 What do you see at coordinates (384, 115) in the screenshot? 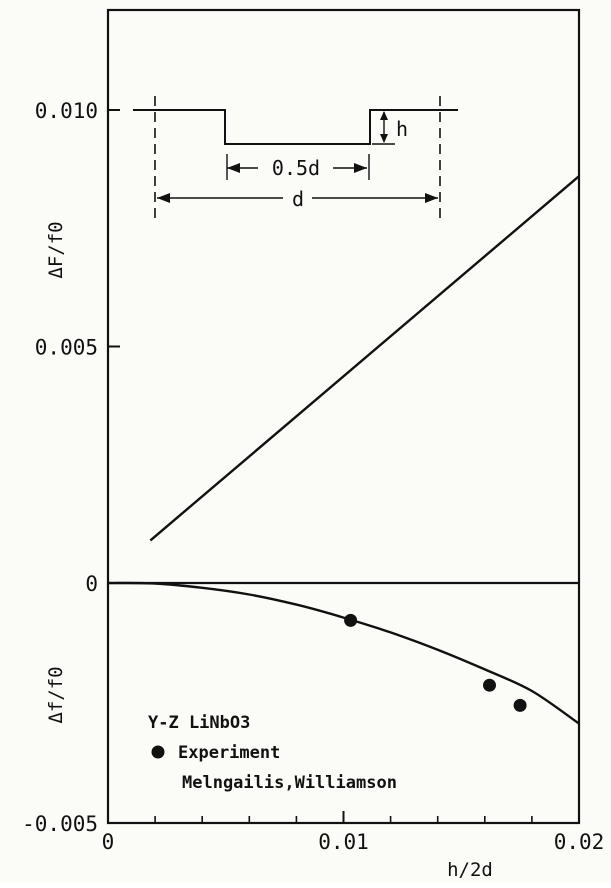
I see `inset-h-arrowhead-up` at bounding box center [384, 115].